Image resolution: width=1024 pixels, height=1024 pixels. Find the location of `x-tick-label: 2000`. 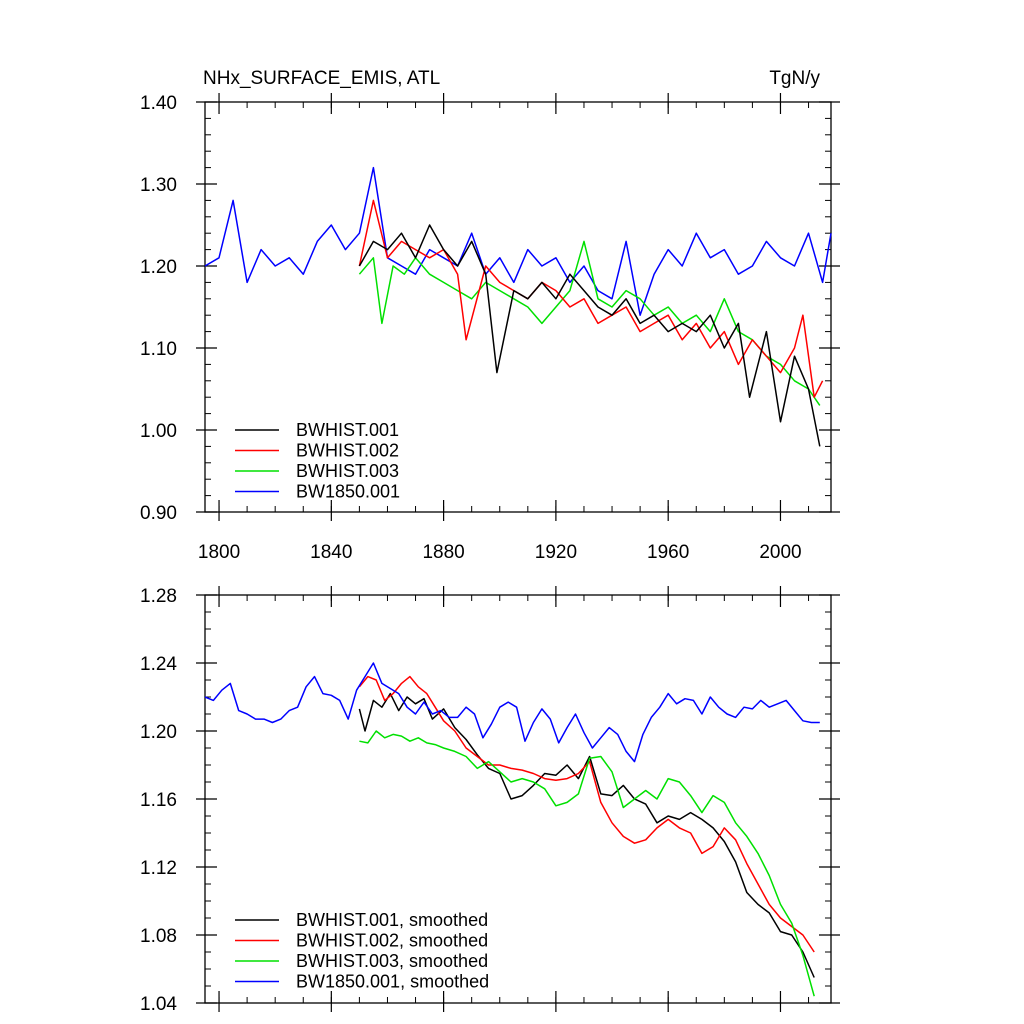

x-tick-label: 2000 is located at coordinates (780, 552).